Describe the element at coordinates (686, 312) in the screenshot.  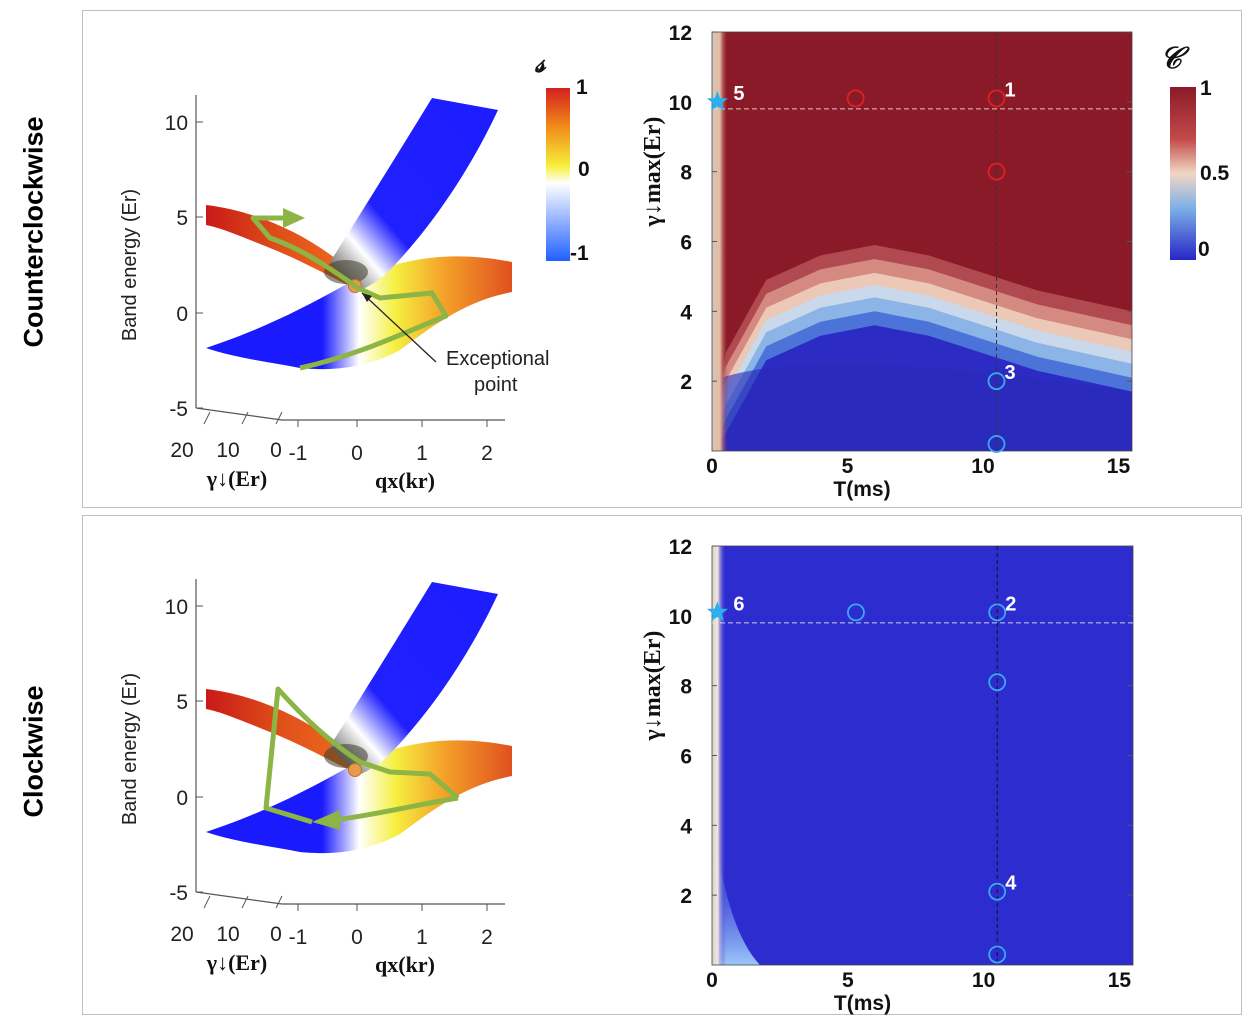
I see `y-tick-label: 4` at that location.